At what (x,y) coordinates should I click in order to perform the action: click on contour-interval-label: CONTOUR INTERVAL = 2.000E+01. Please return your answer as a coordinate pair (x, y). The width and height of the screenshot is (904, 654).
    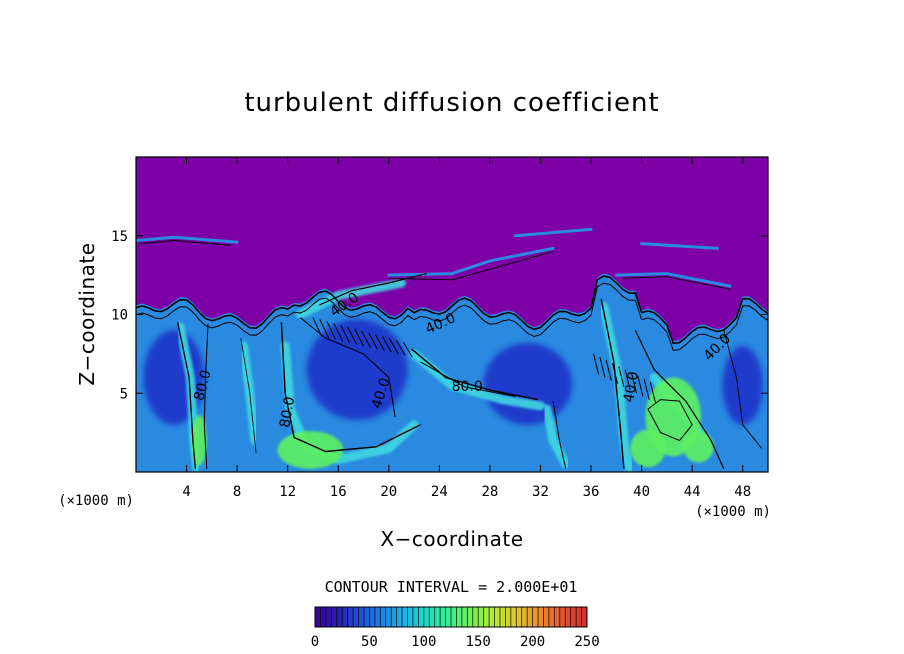
    Looking at the image, I should click on (451, 587).